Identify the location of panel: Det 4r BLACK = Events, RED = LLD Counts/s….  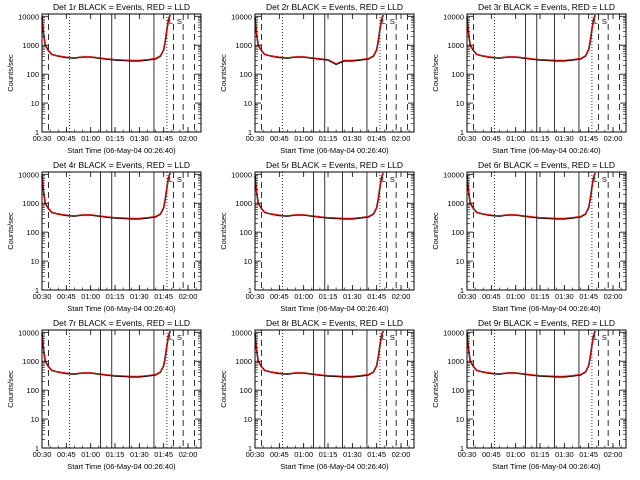
(104, 236).